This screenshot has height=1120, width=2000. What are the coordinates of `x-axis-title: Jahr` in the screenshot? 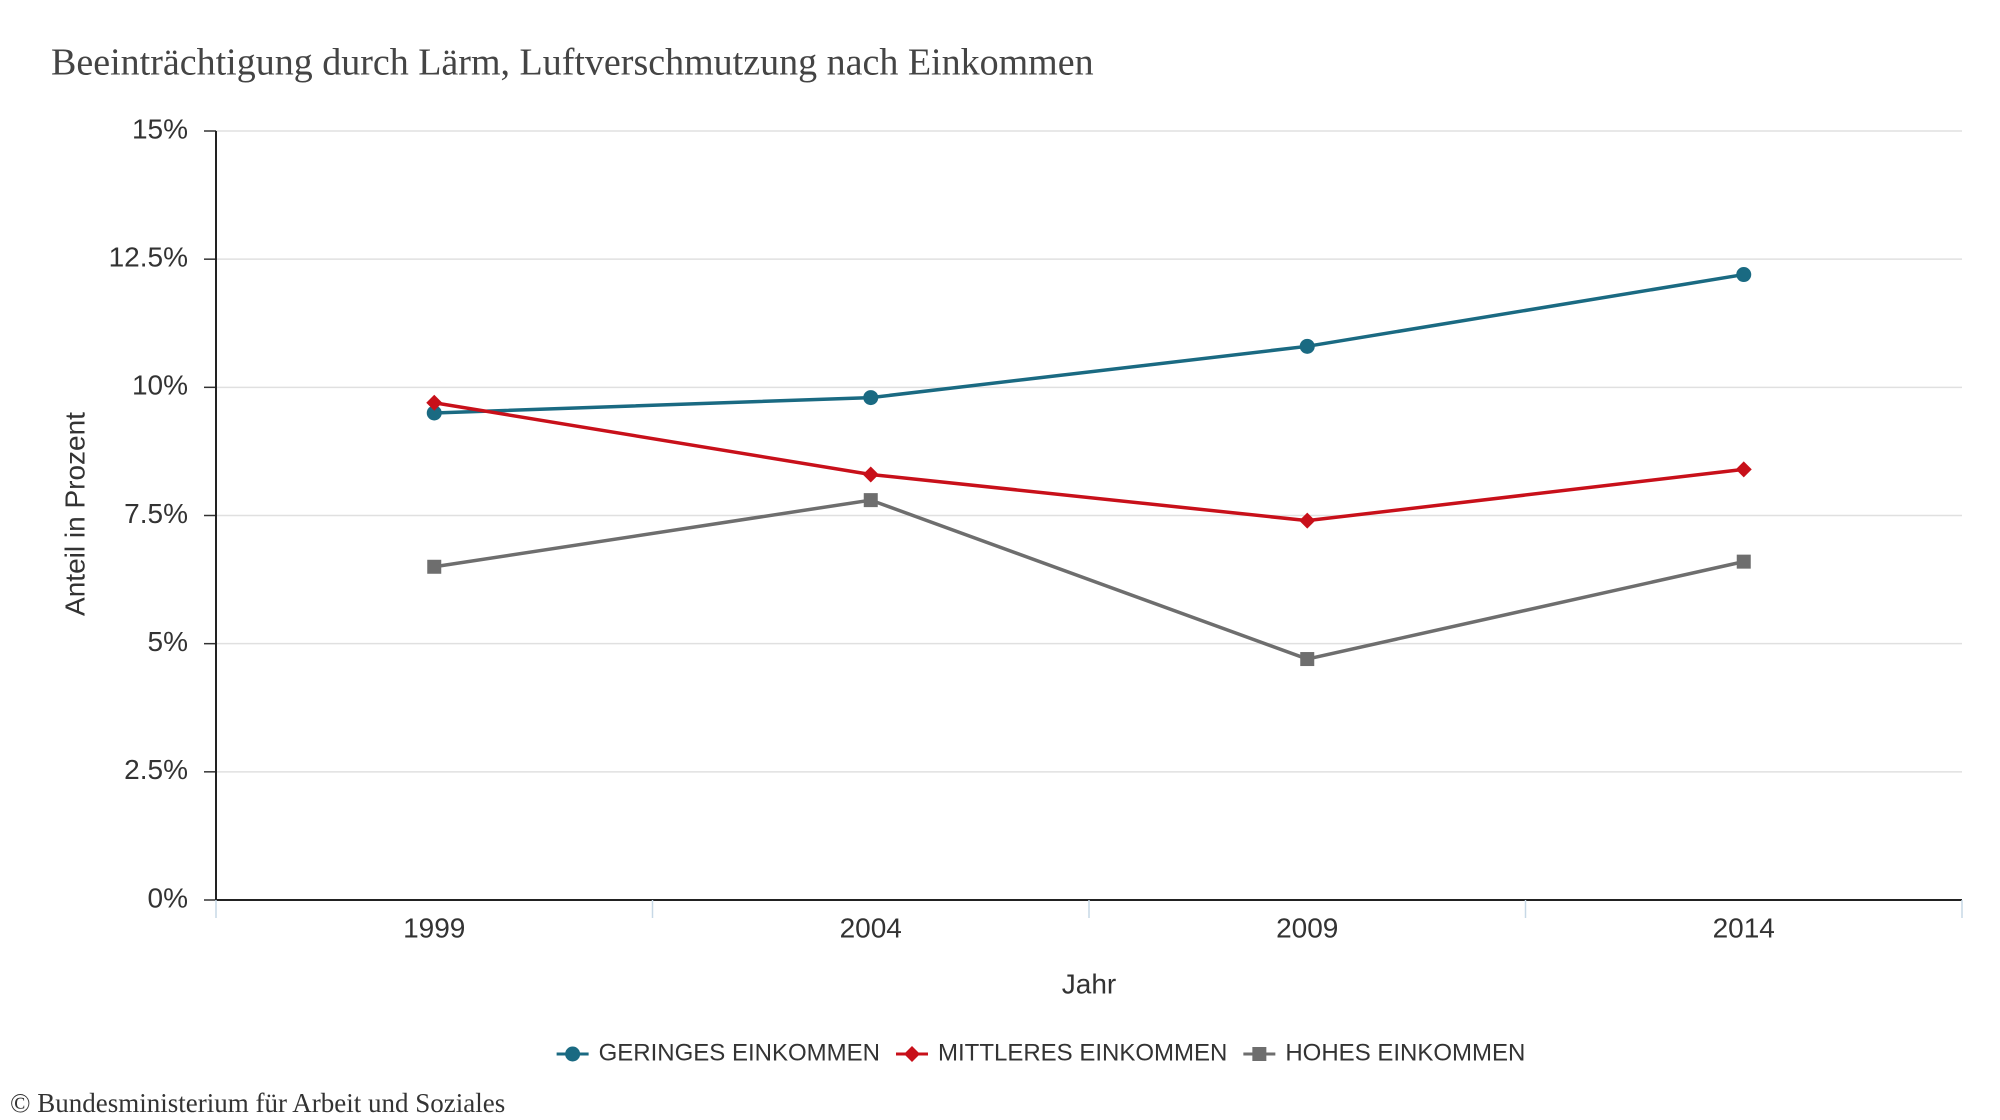 It's located at (1089, 983).